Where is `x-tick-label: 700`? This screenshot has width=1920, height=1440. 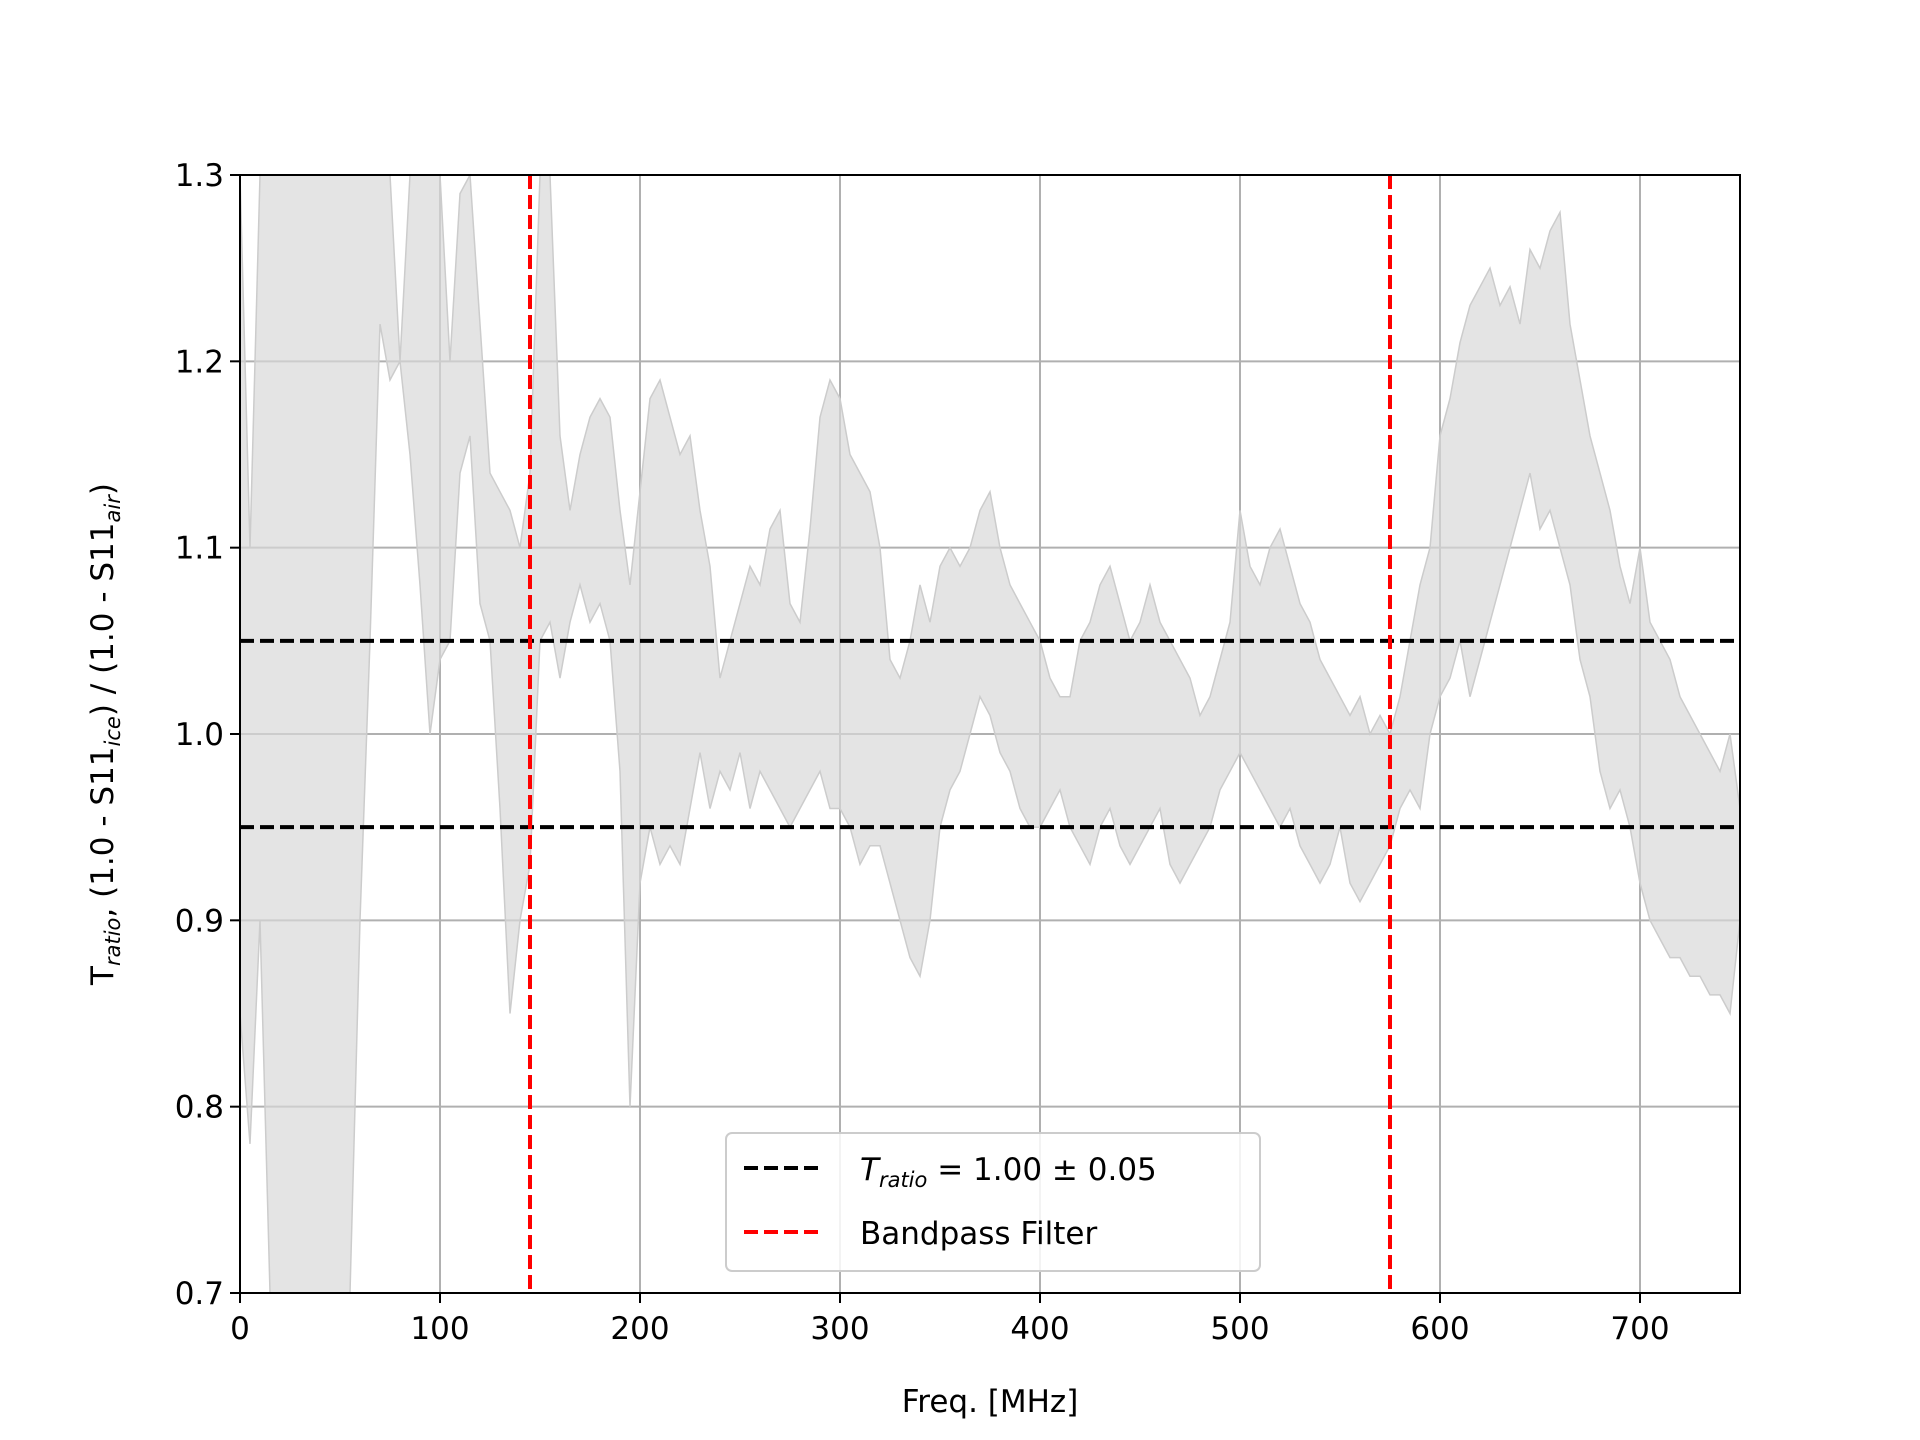
x-tick-label: 700 is located at coordinates (1639, 1329).